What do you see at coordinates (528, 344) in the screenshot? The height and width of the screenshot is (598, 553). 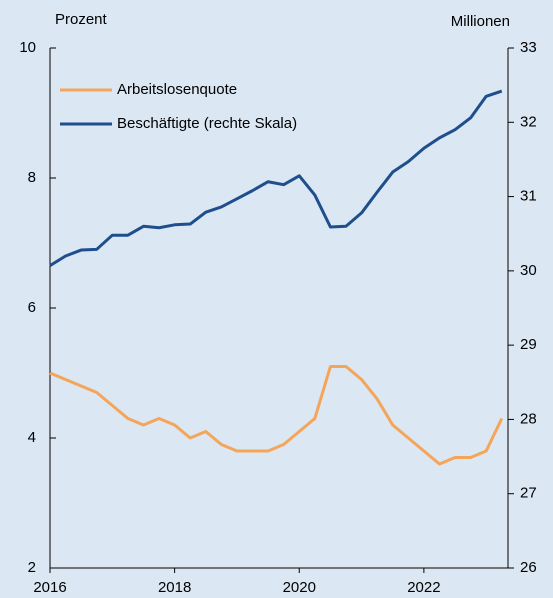 I see `y2-tick-label: 29` at bounding box center [528, 344].